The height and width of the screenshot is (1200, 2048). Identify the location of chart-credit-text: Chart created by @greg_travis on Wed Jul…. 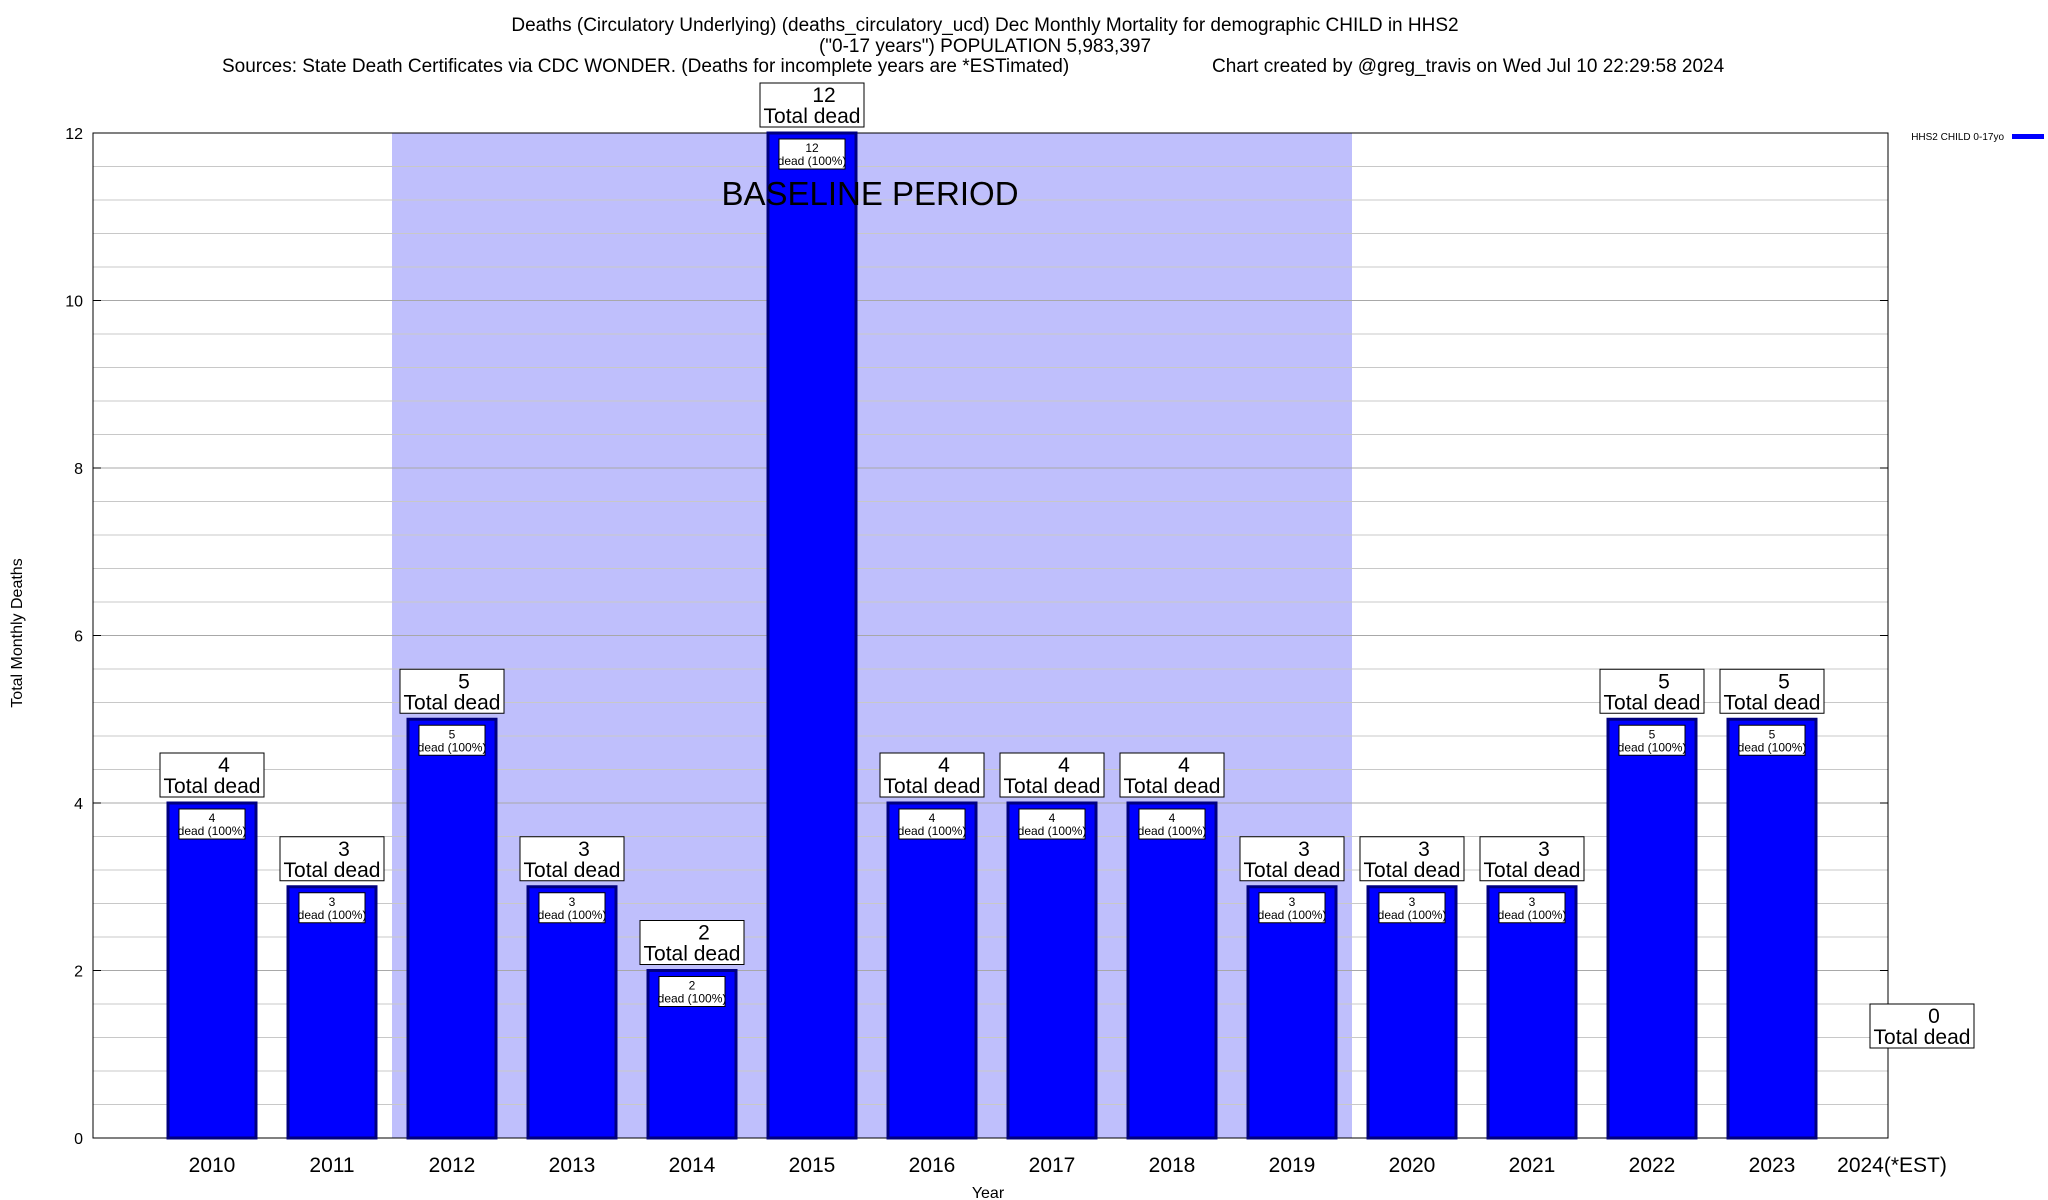
(1468, 66).